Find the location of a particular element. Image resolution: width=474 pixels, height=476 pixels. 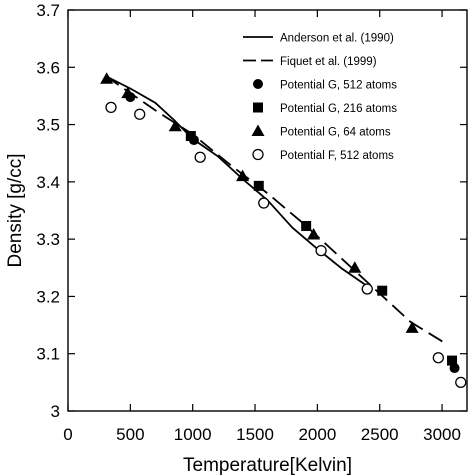

legend-label: Potential G, 512 atoms is located at coordinates (338, 86).